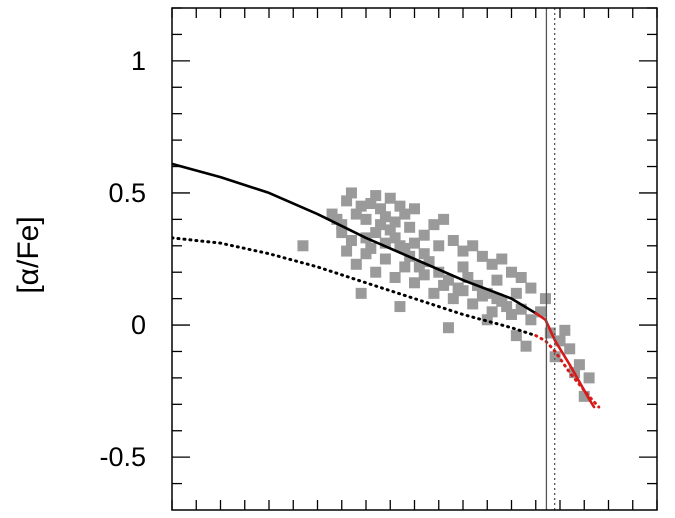 The height and width of the screenshot is (518, 675). I want to click on y-tick-label-1: 0.5, so click(127, 193).